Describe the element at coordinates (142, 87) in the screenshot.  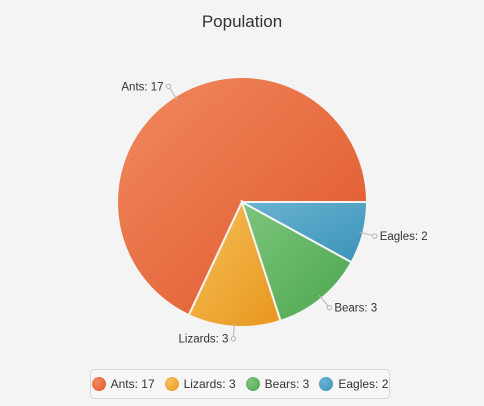
I see `slice-label-ants: Ants: 17` at that location.